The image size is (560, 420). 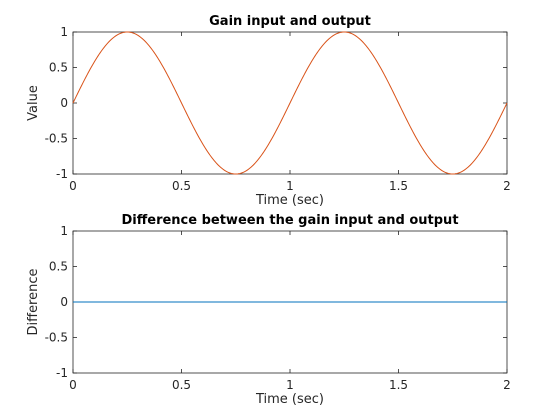 I want to click on chart-title: Gain input and output, so click(x=290, y=21).